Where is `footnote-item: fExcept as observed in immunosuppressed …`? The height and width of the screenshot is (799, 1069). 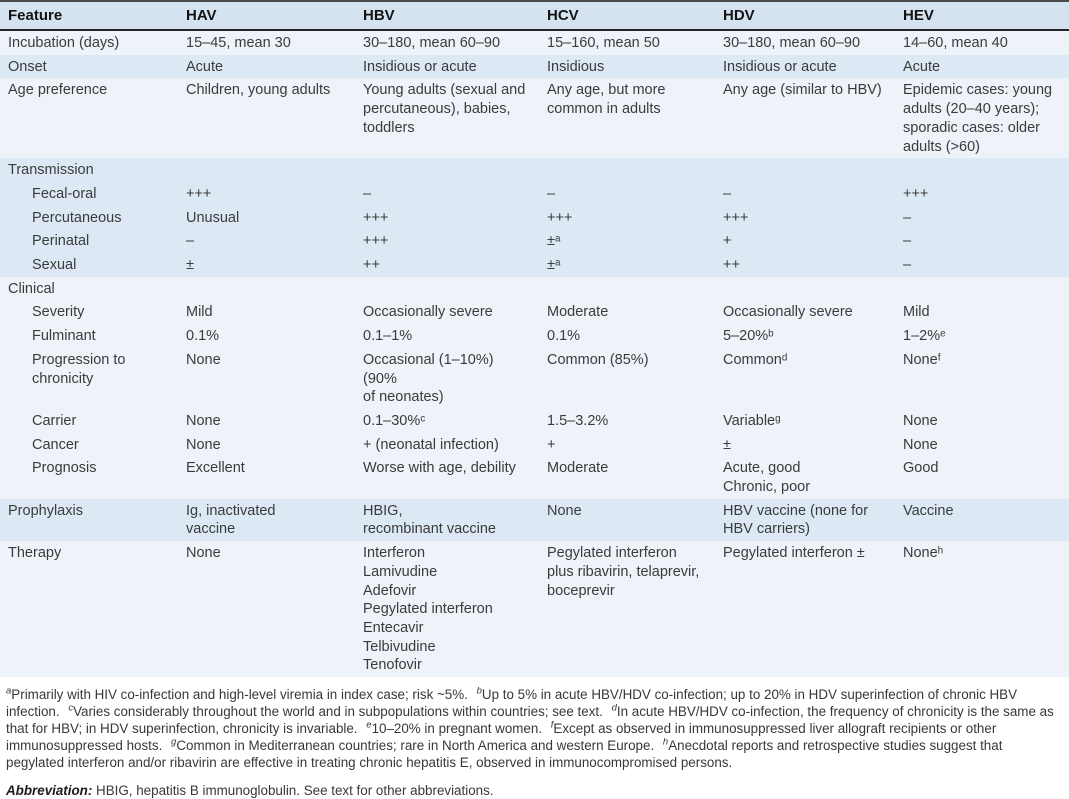 footnote-item: fExcept as observed in immunosuppressed … is located at coordinates (501, 736).